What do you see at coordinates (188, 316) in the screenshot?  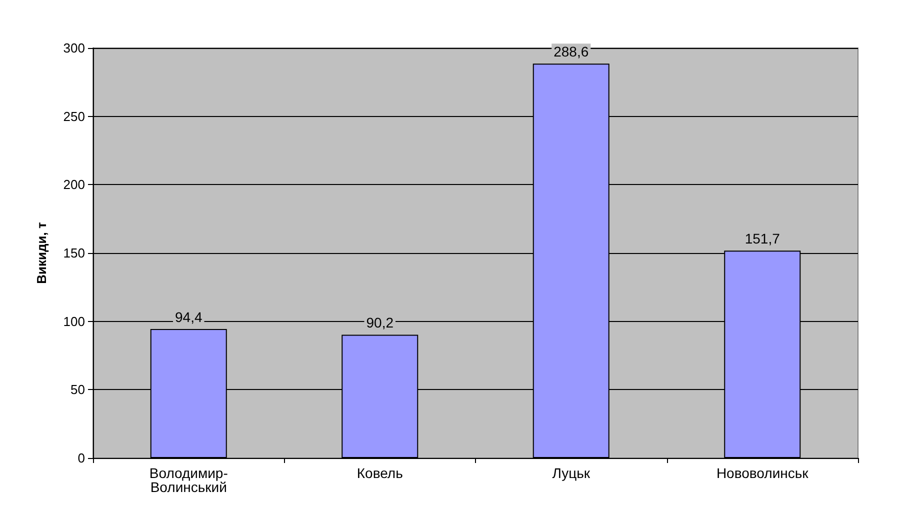 I see `data-label: 94,4` at bounding box center [188, 316].